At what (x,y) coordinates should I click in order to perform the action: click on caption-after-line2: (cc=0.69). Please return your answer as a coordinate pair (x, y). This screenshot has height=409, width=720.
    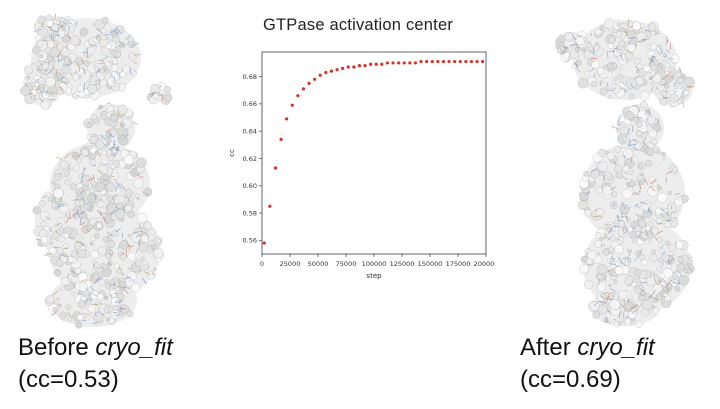
    Looking at the image, I should click on (570, 379).